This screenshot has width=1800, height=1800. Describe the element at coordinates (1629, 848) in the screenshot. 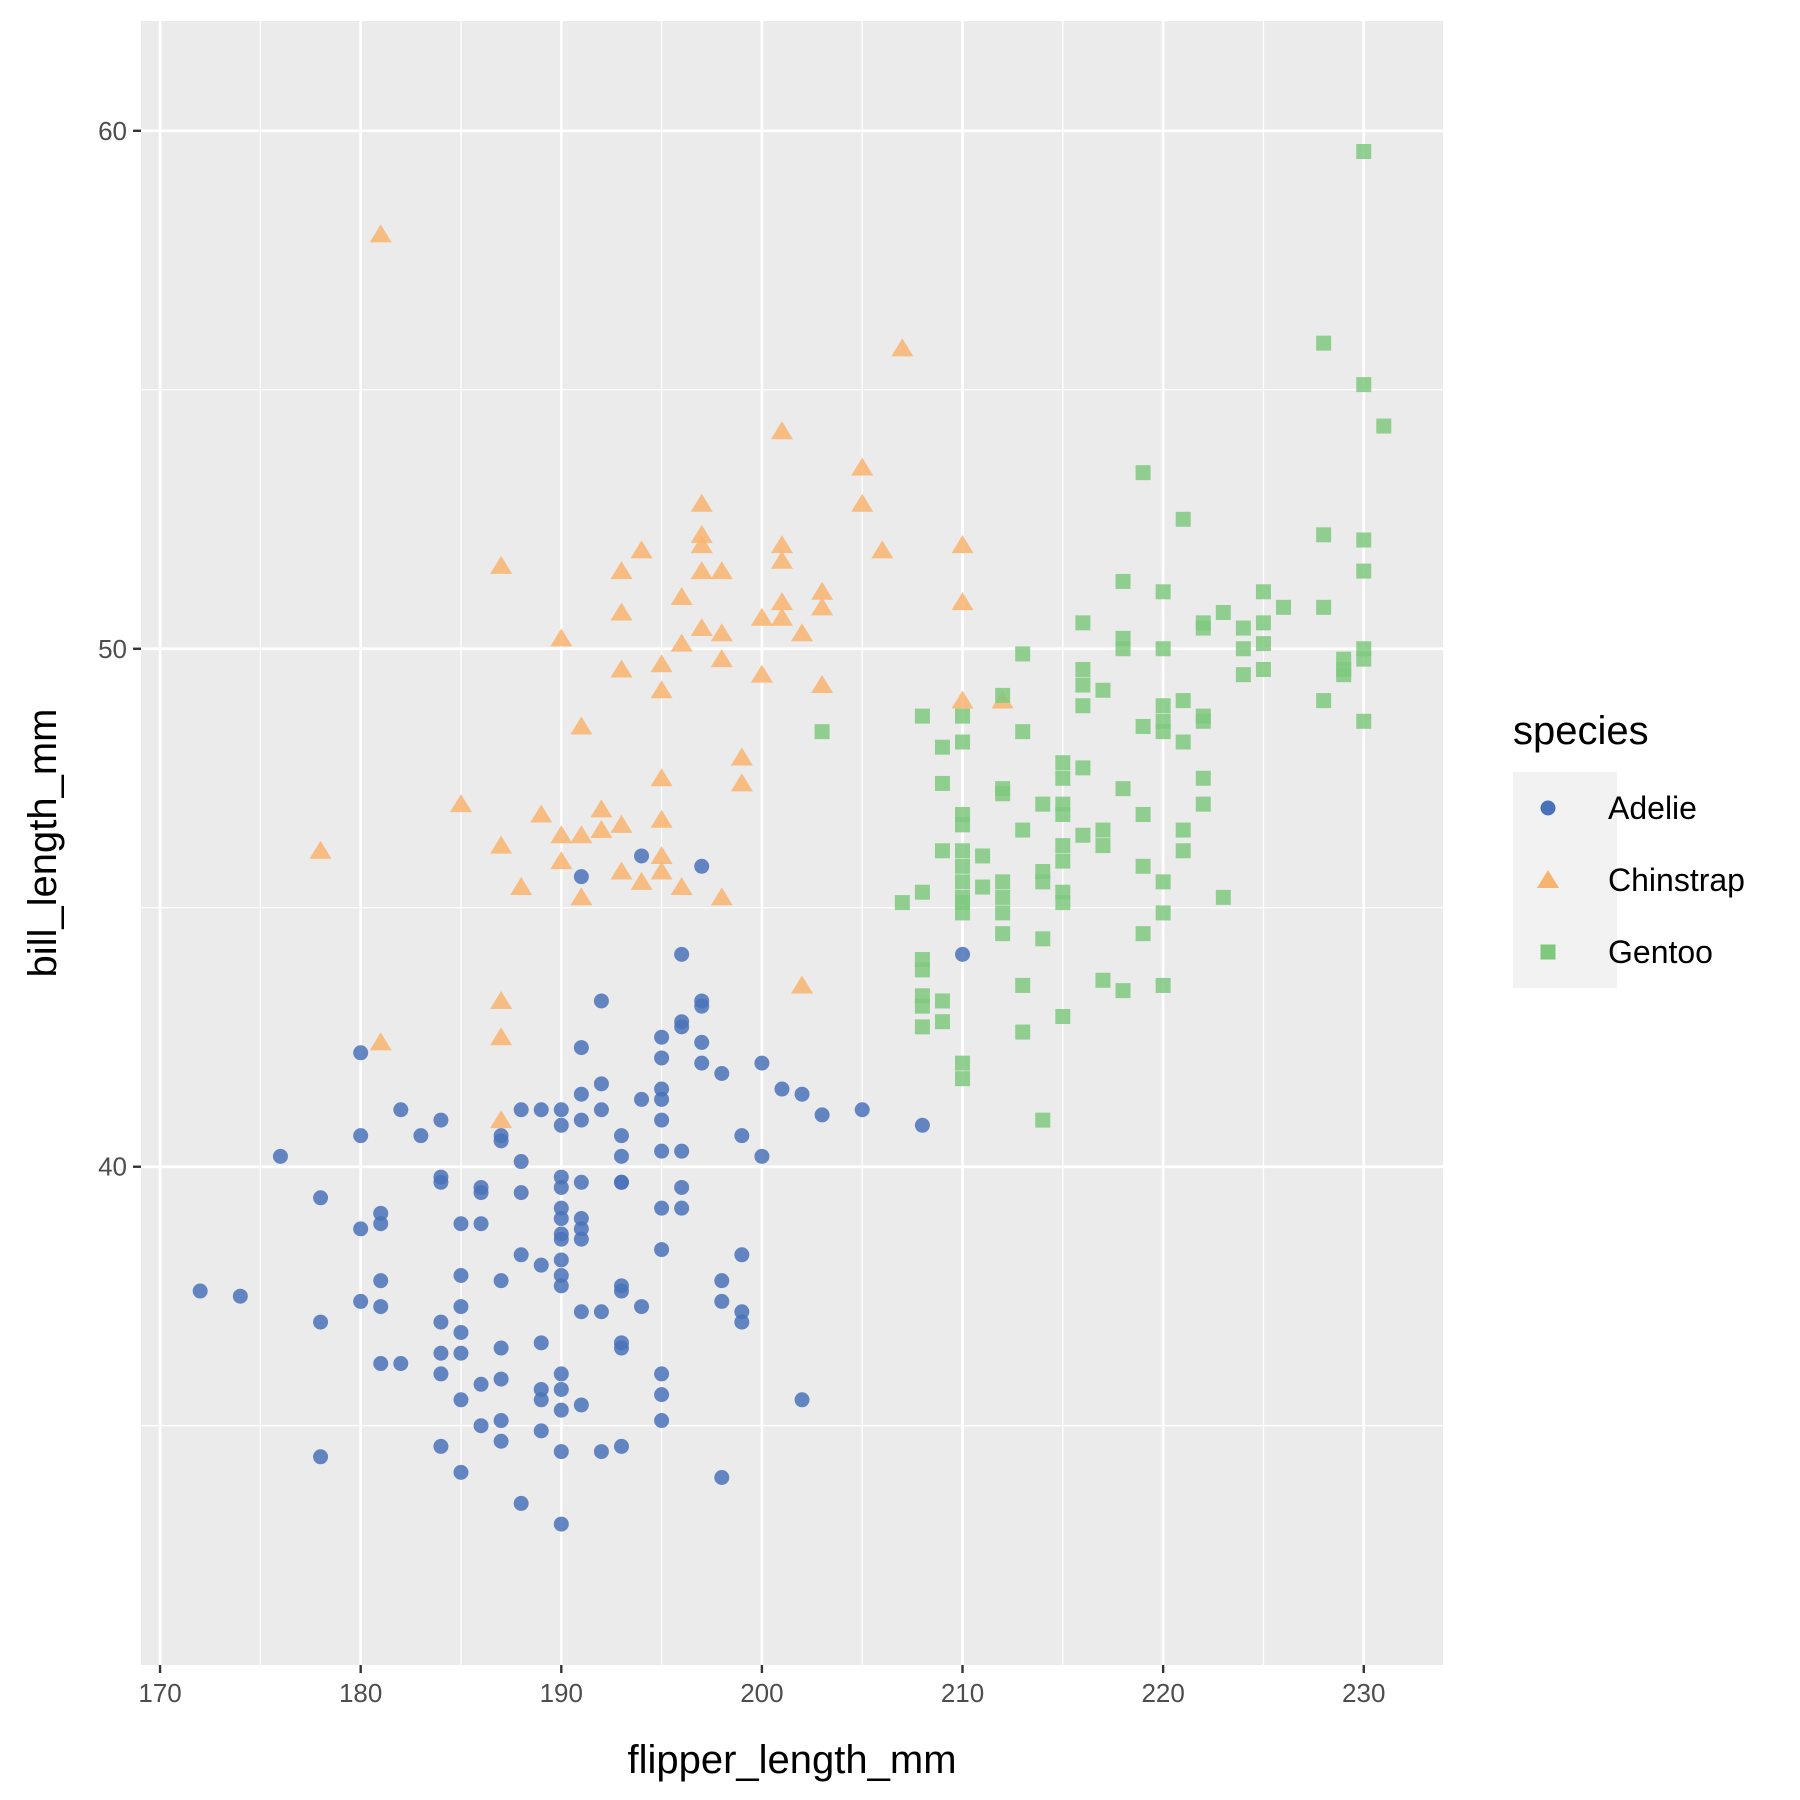

I see `legend: species Adelie Chinstrap Gentoo` at that location.